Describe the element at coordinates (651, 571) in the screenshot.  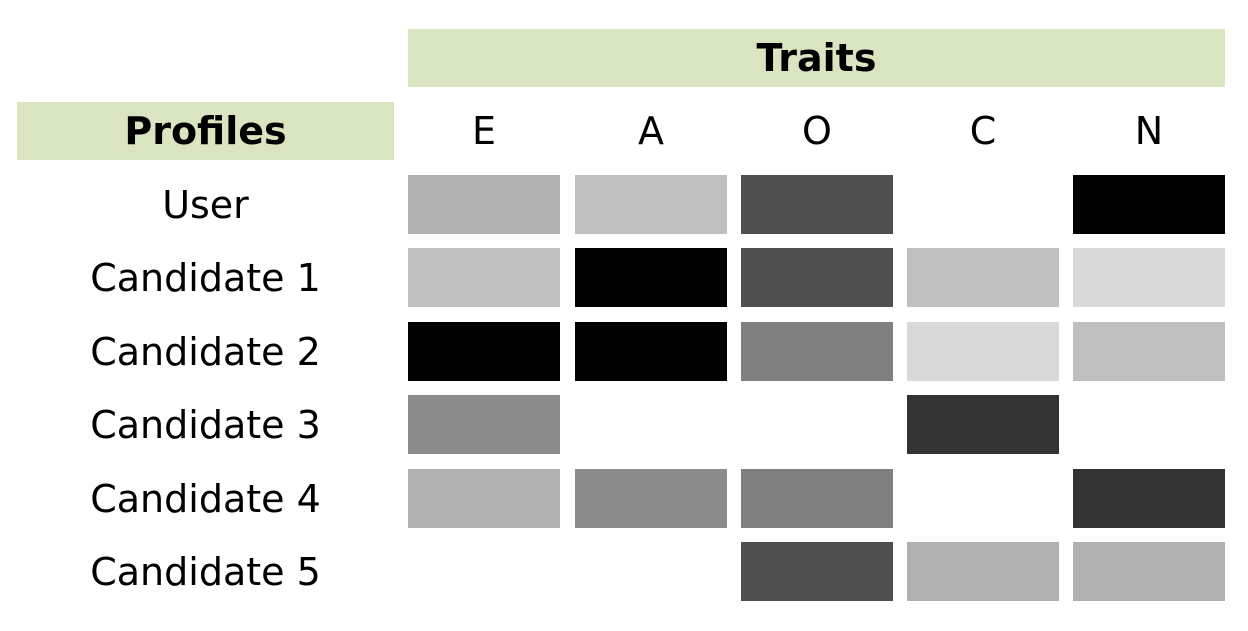
I see `heatmap-cell-r5-c1` at that location.